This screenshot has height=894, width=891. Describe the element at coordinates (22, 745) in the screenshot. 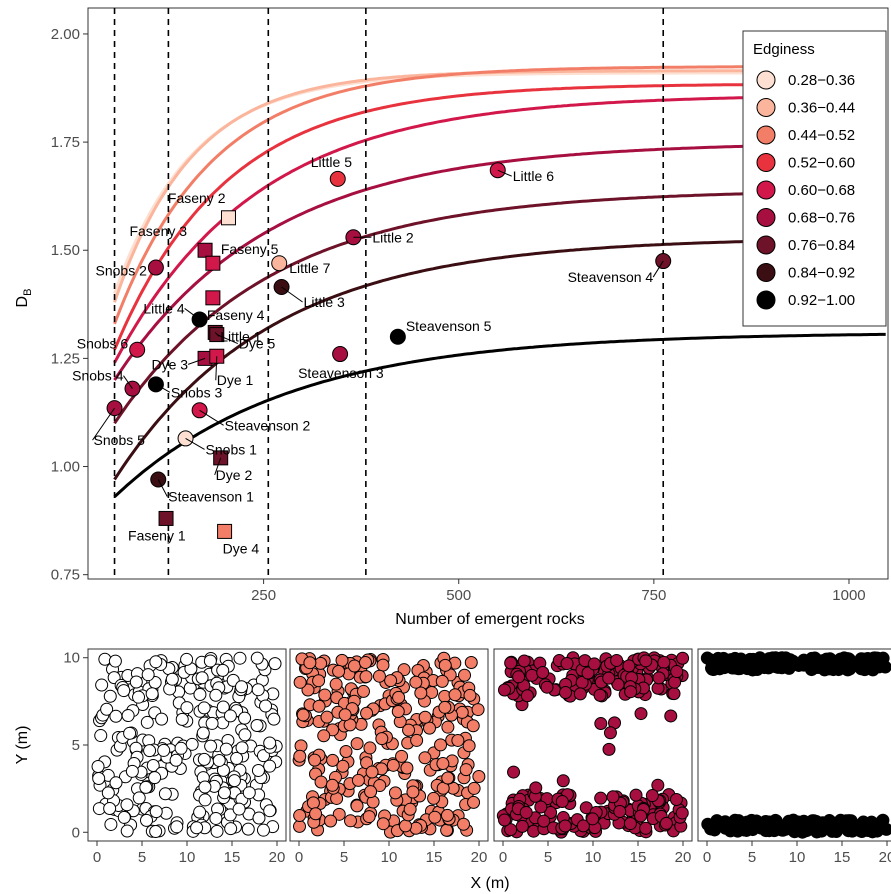

I see `y-axis-title-bottom: Y (m)` at that location.